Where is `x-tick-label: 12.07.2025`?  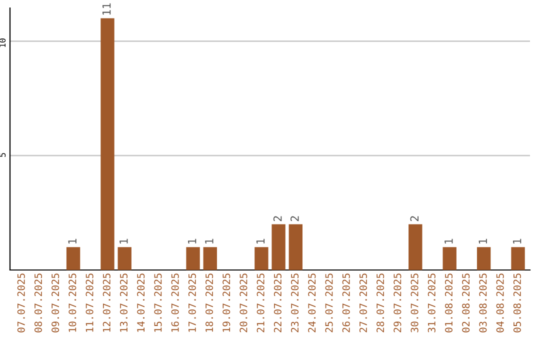 x-tick-label: 12.07.2025 is located at coordinates (106, 303).